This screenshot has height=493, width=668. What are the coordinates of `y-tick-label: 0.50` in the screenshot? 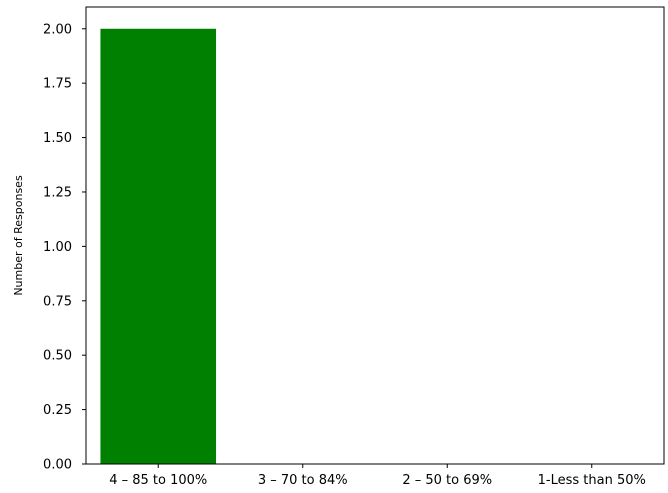 It's located at (57, 356).